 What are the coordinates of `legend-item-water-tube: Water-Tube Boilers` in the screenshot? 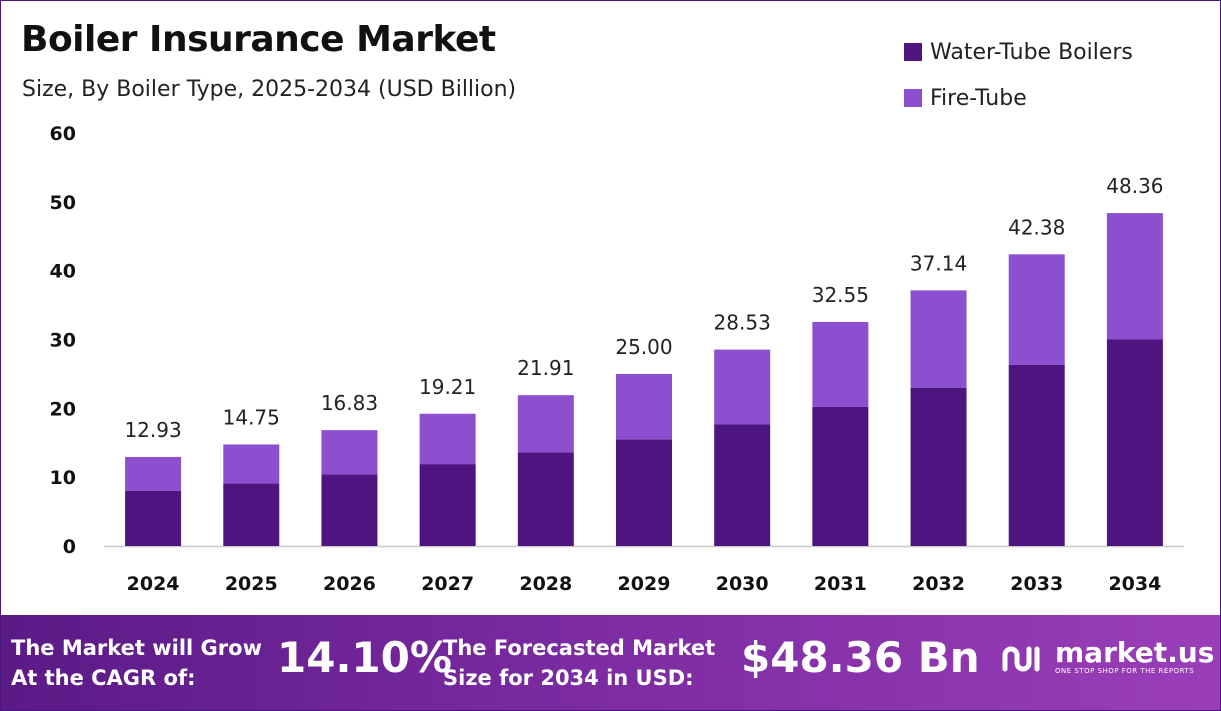 It's located at (1018, 52).